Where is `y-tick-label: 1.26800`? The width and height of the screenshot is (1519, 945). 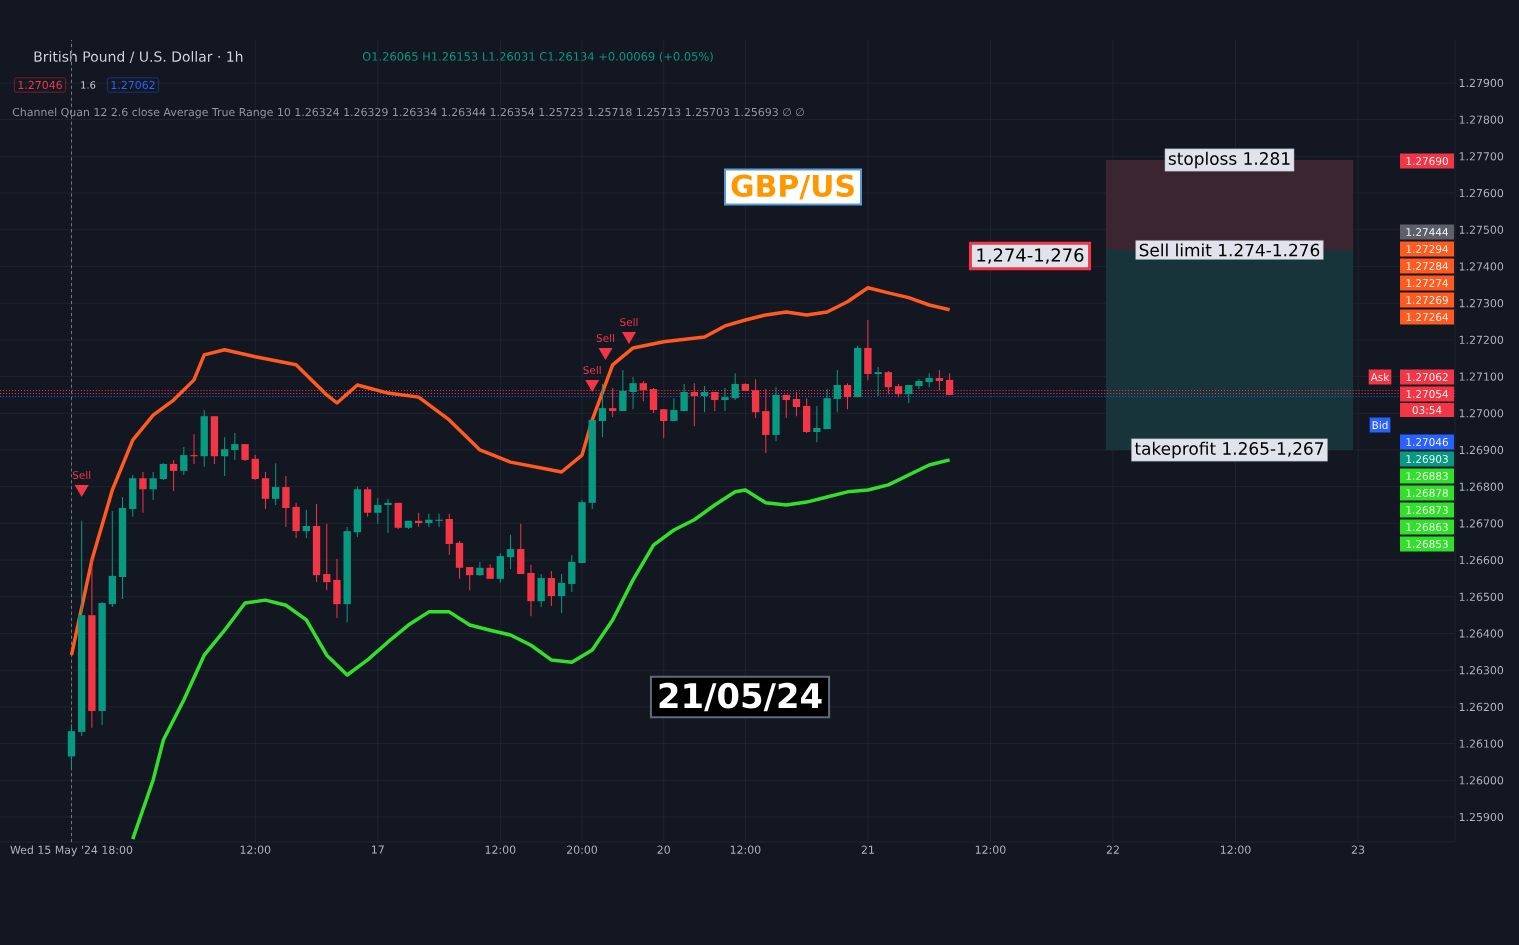 y-tick-label: 1.26800 is located at coordinates (1481, 486).